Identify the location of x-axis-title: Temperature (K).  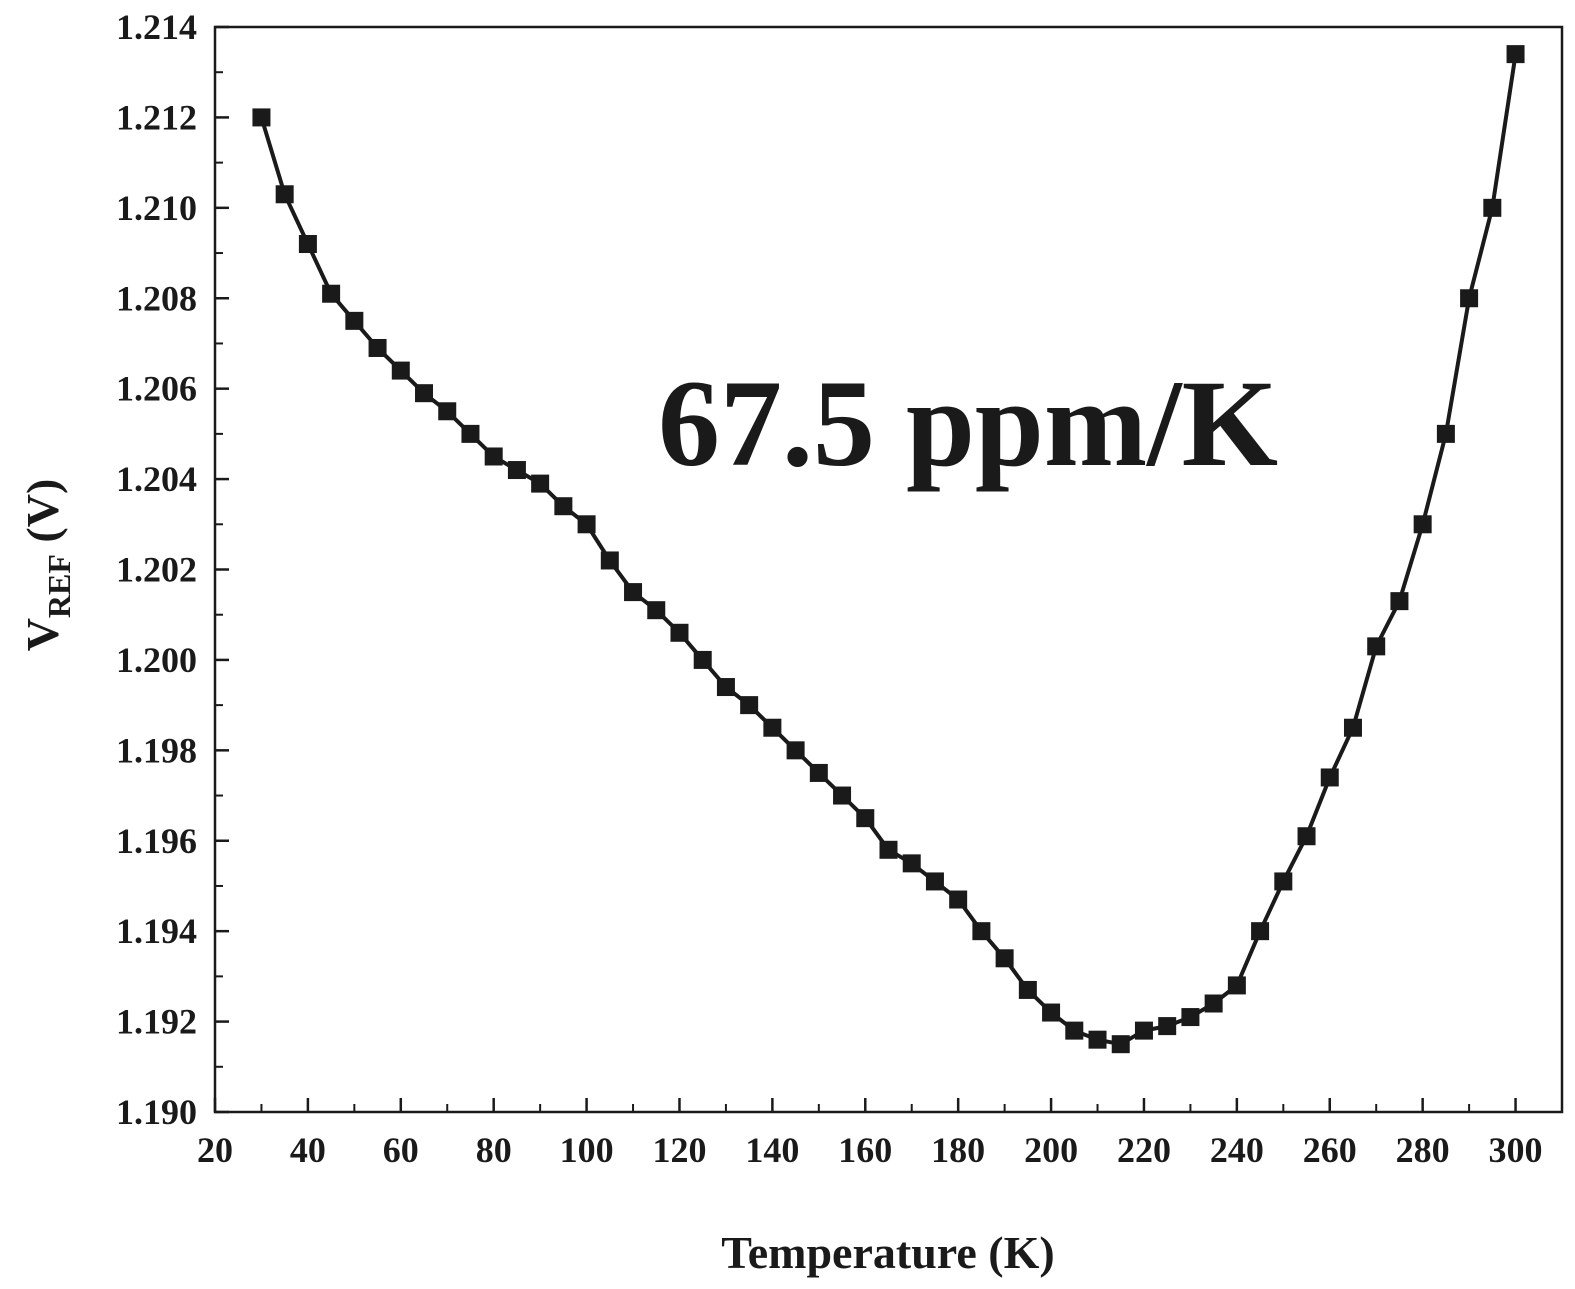
(887, 1252).